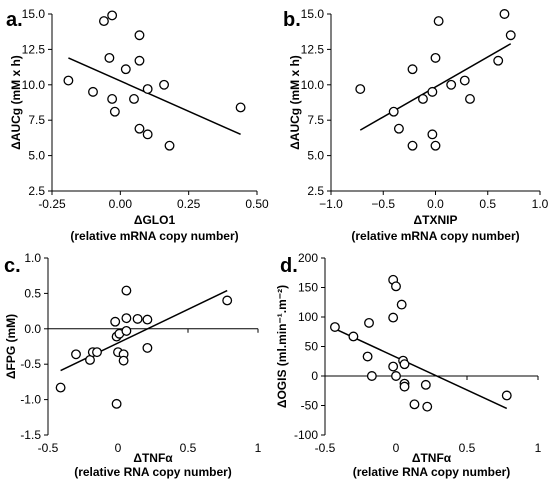  Describe the element at coordinates (540, 204) in the screenshot. I see `x-tick-label: 1.0` at that location.